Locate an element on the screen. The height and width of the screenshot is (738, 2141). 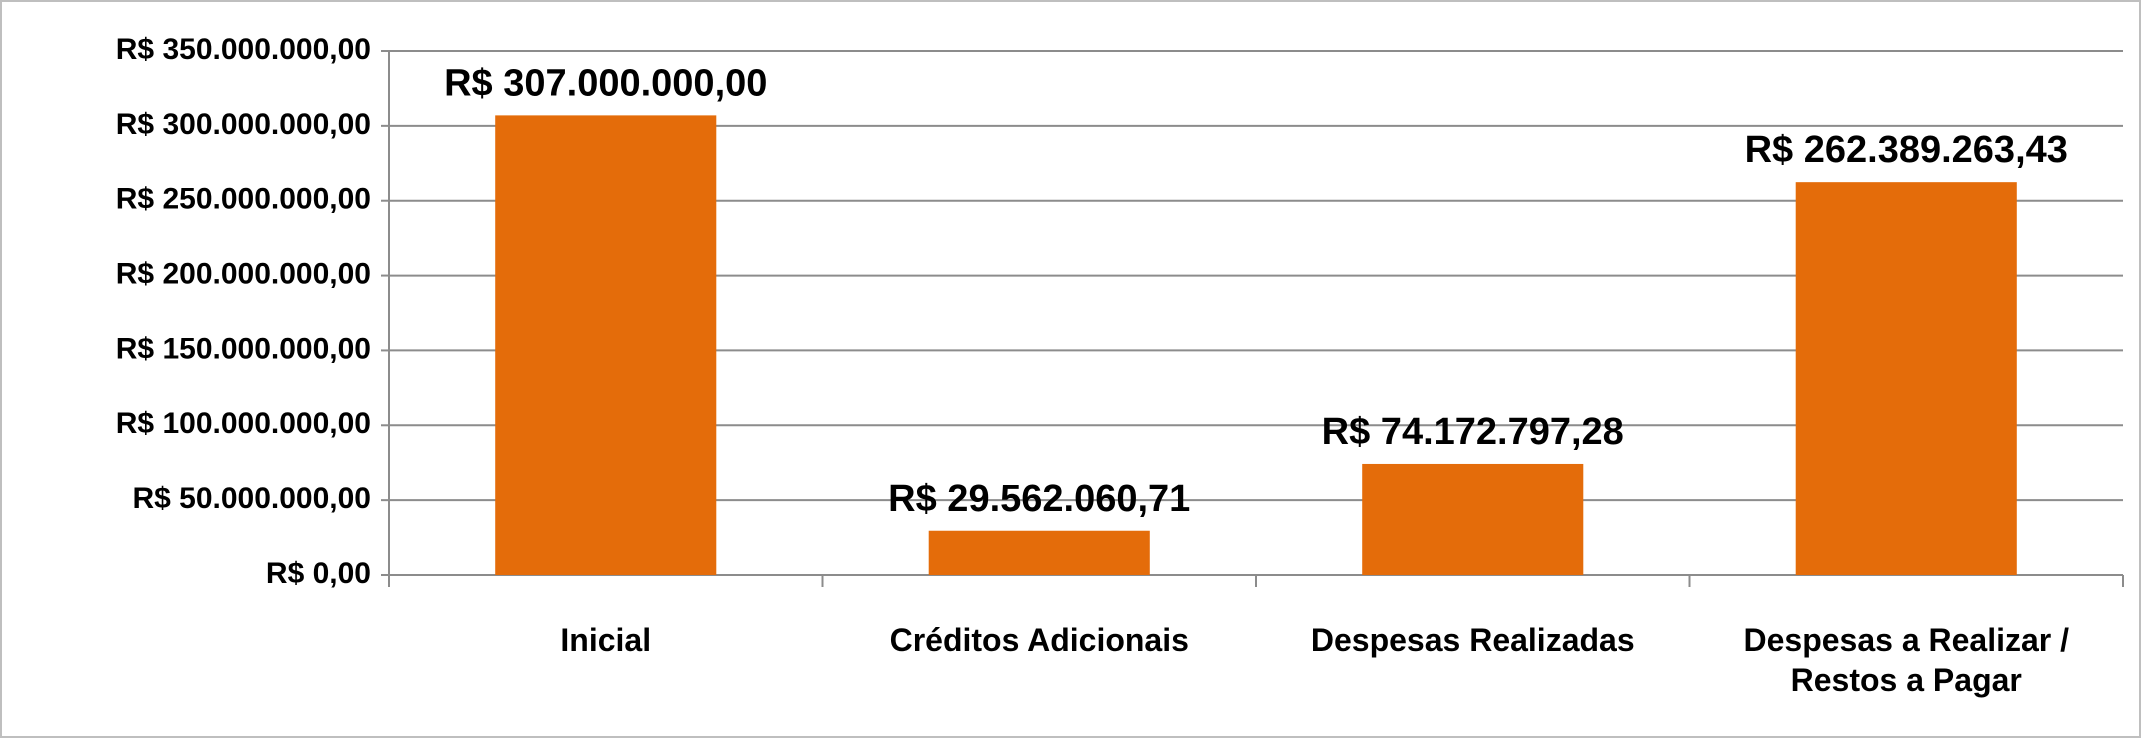
data-label: R$ 29.562.060,71 is located at coordinates (1039, 499).